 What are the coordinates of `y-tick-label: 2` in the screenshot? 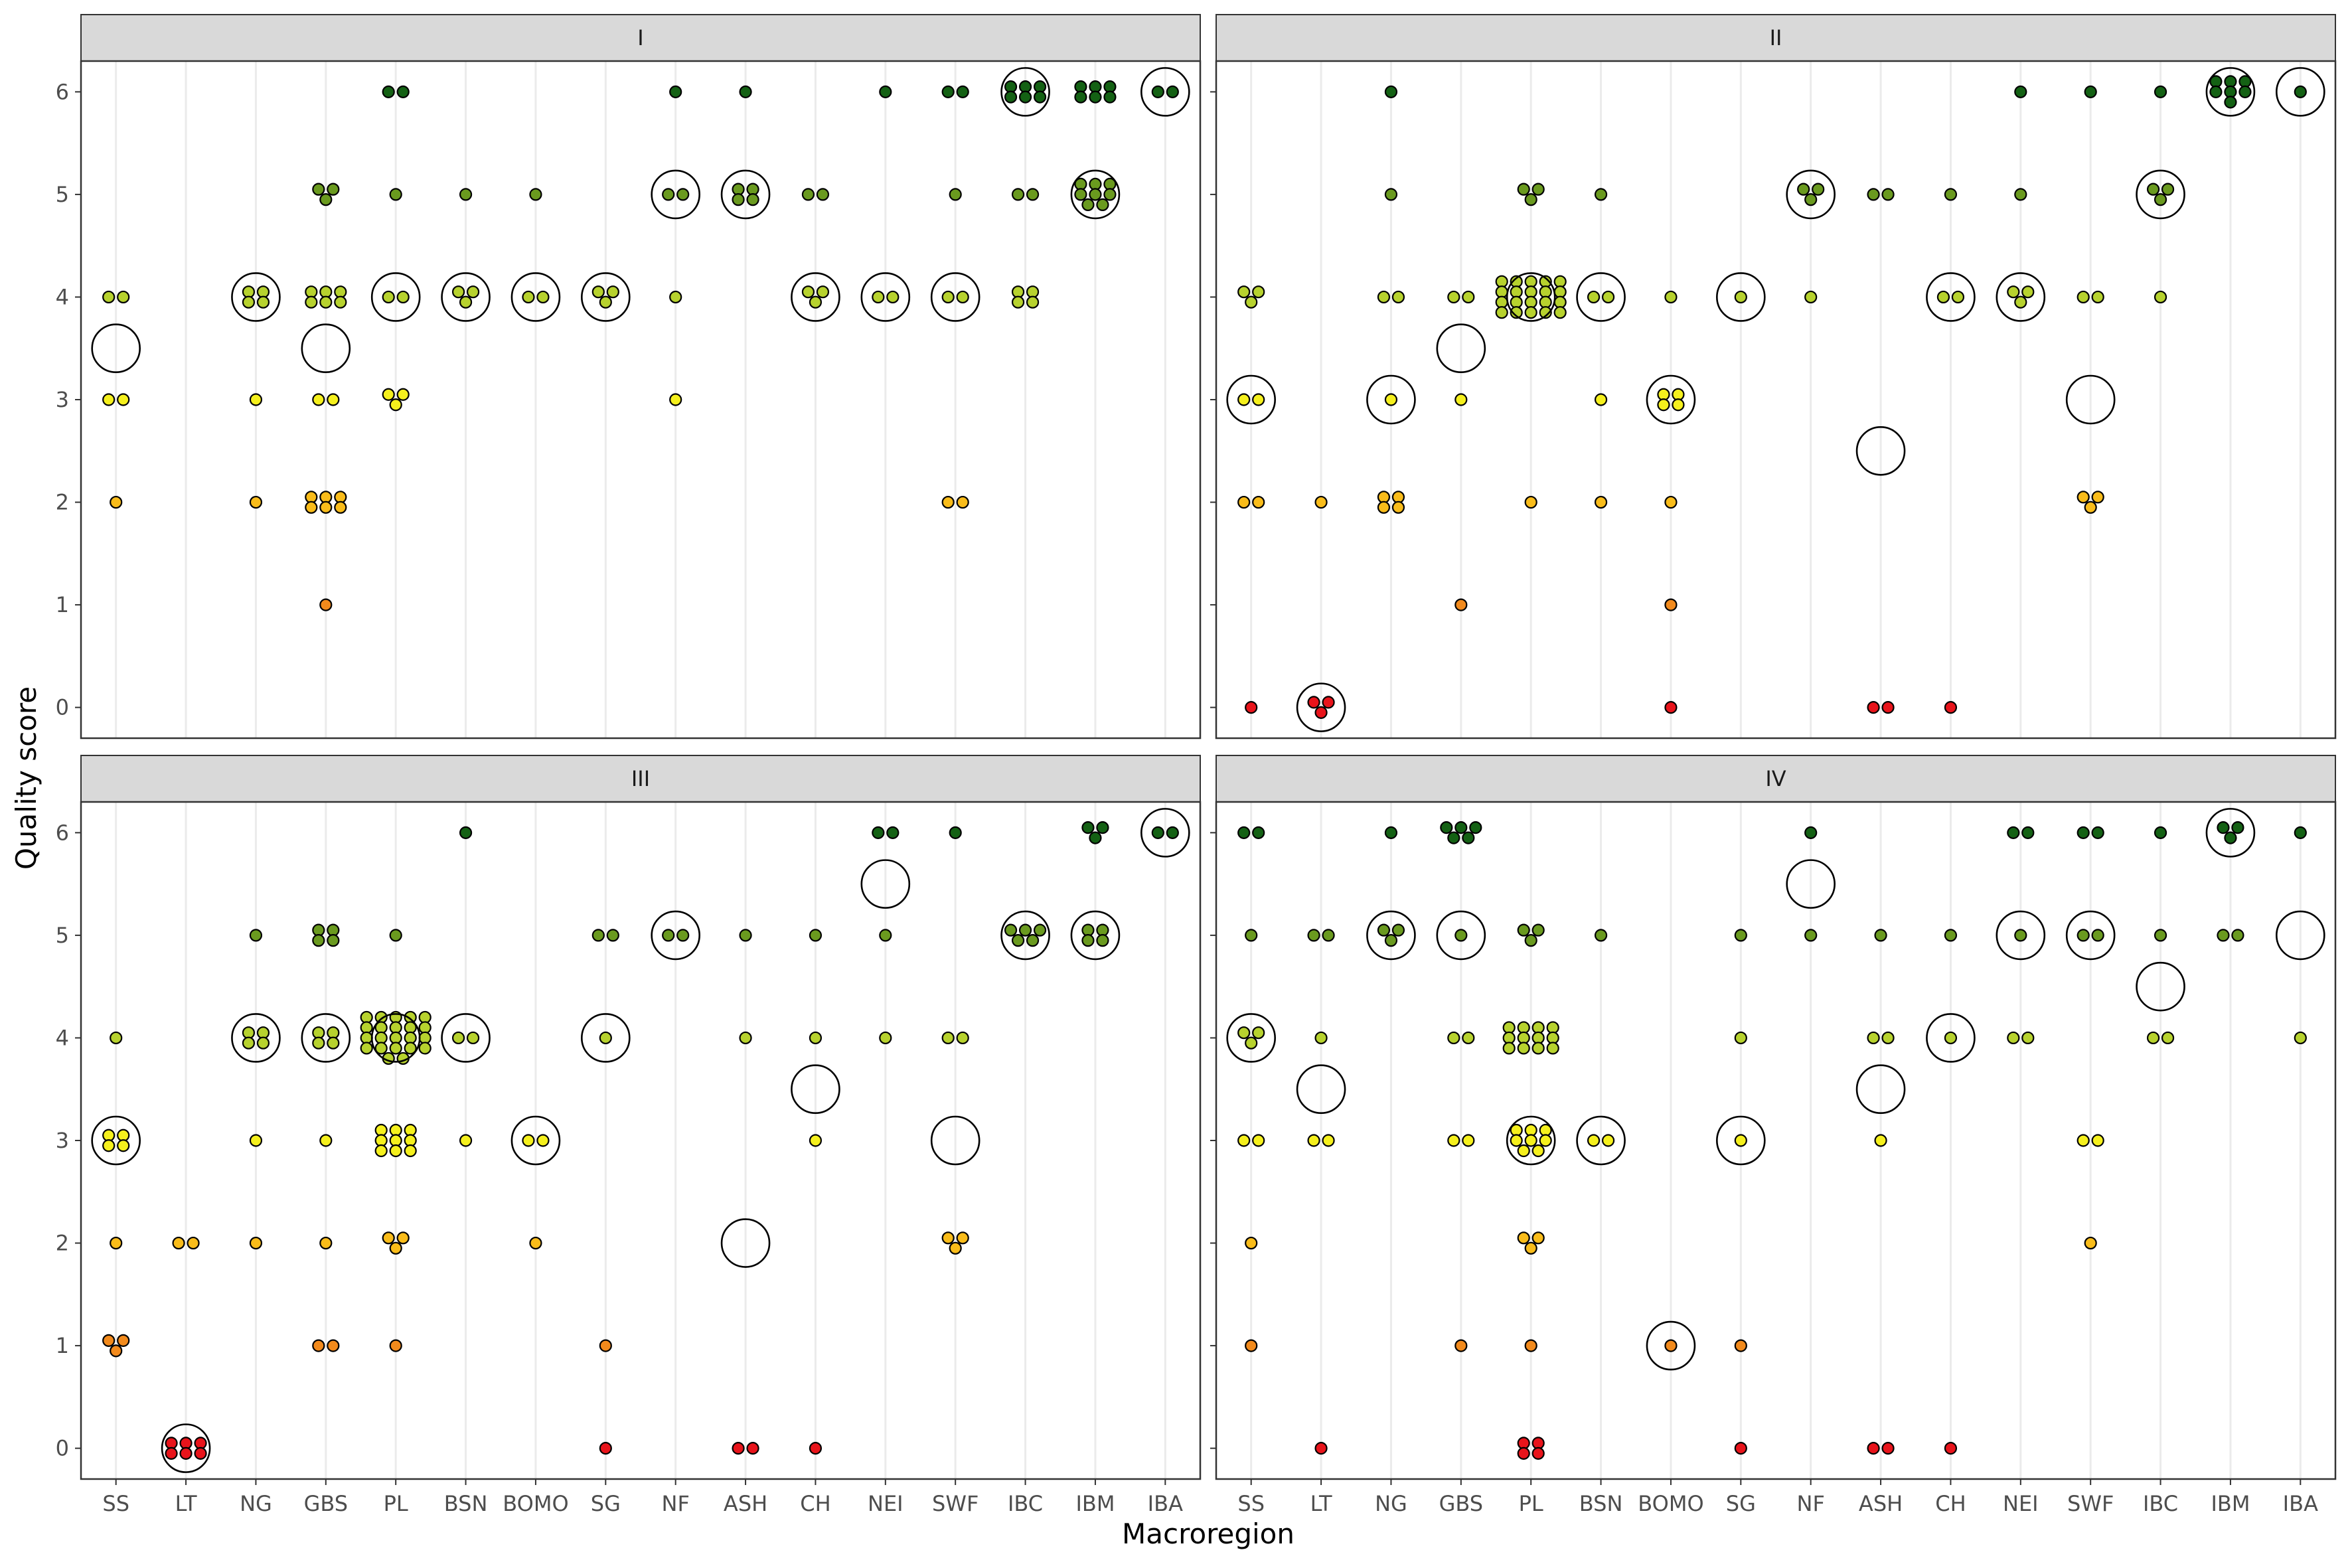 It's located at (63, 503).